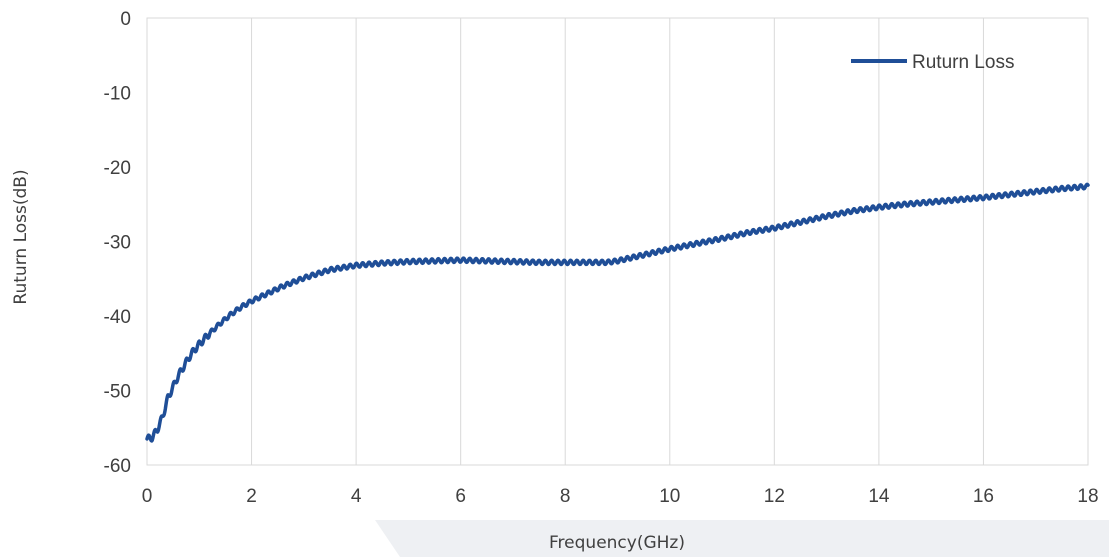  Describe the element at coordinates (21, 236) in the screenshot. I see `y-axis-title: Ruturn Loss(dB)` at that location.